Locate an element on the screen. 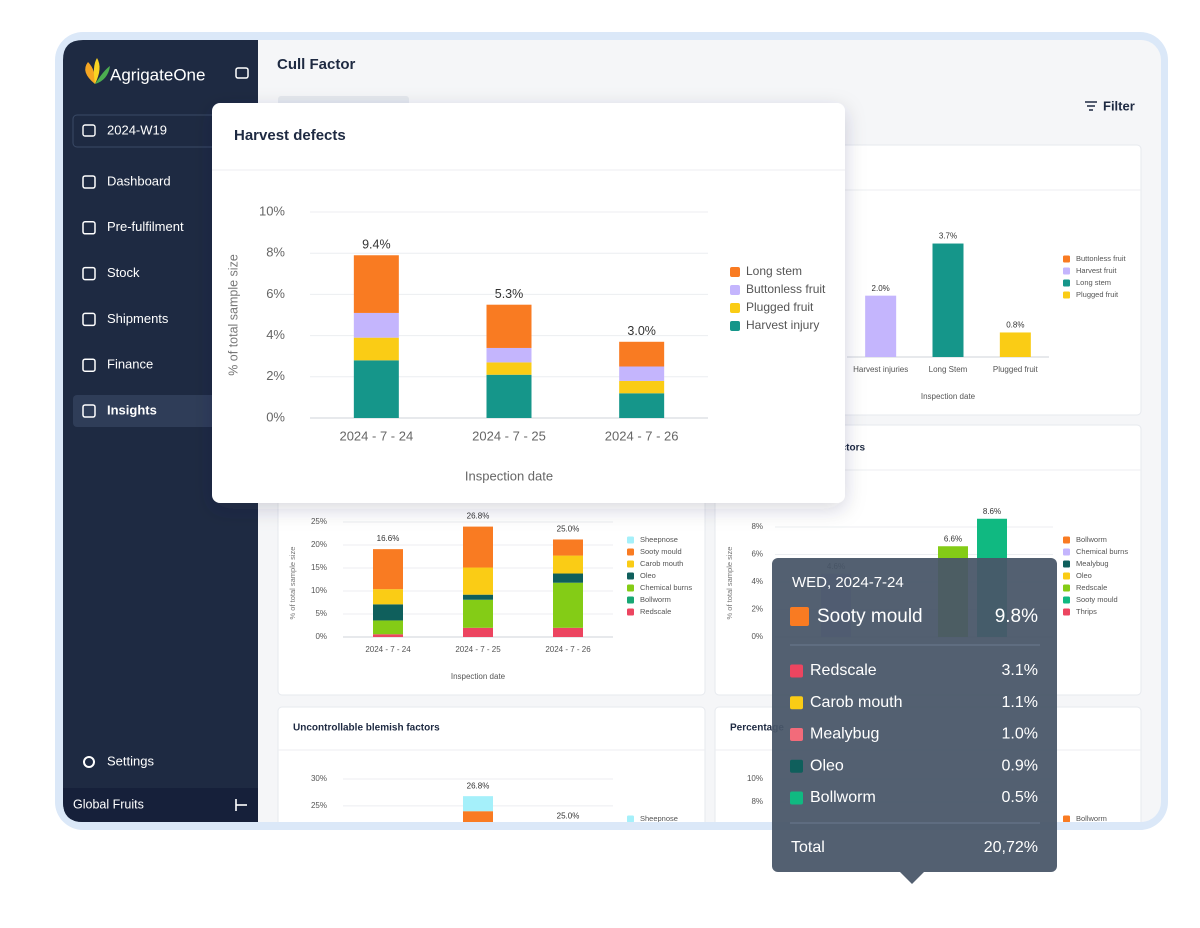 The width and height of the screenshot is (1200, 928). legend-label: Harvest fruit is located at coordinates (1096, 270).